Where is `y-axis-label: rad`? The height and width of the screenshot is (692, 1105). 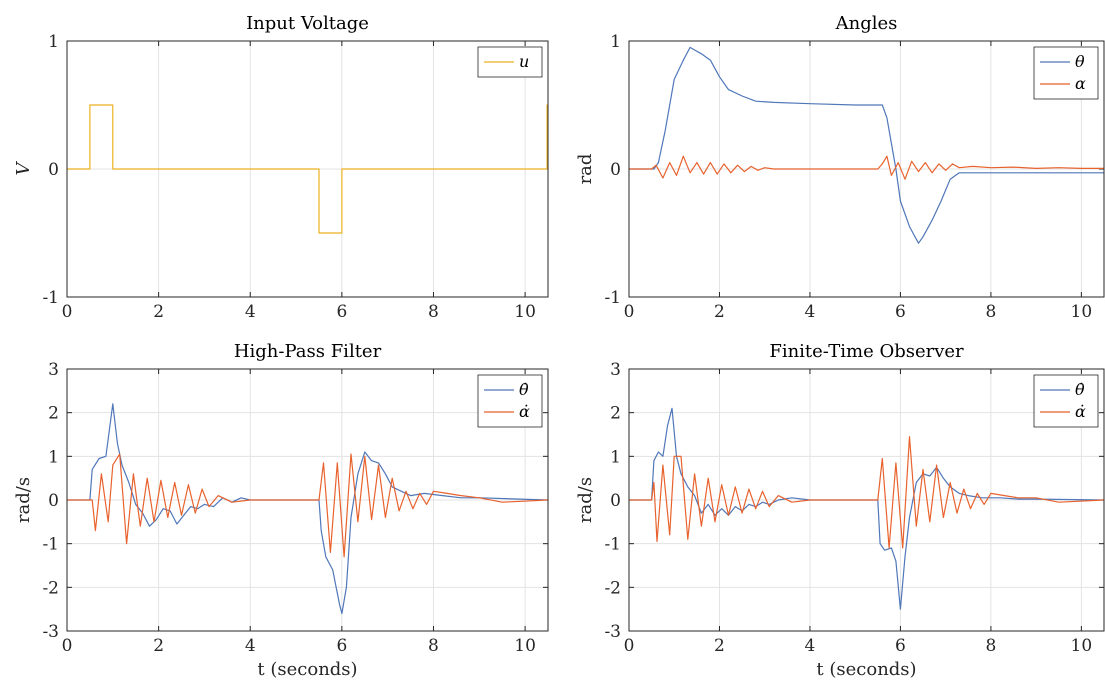
y-axis-label: rad is located at coordinates (585, 169).